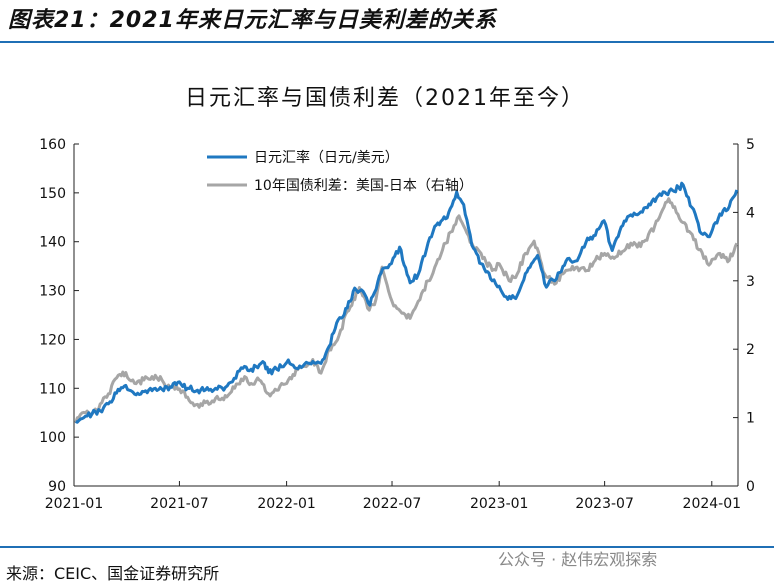  What do you see at coordinates (387, 42) in the screenshot?
I see `top-divider` at bounding box center [387, 42].